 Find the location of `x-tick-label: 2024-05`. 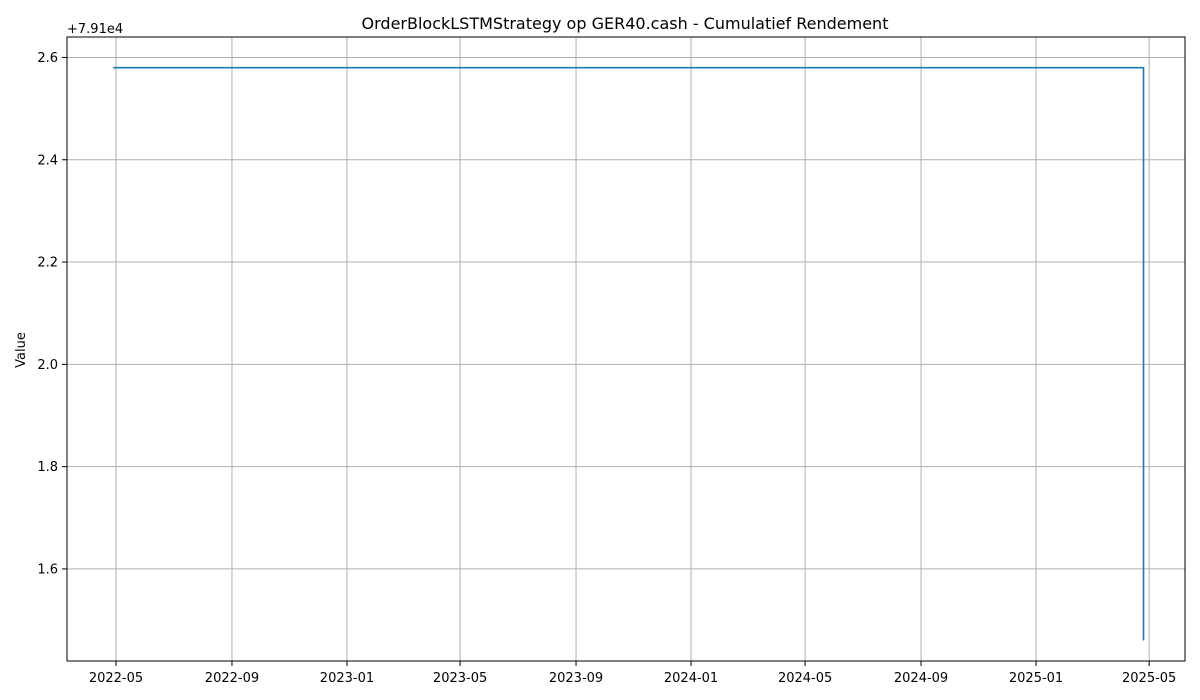

x-tick-label: 2024-05 is located at coordinates (805, 678).